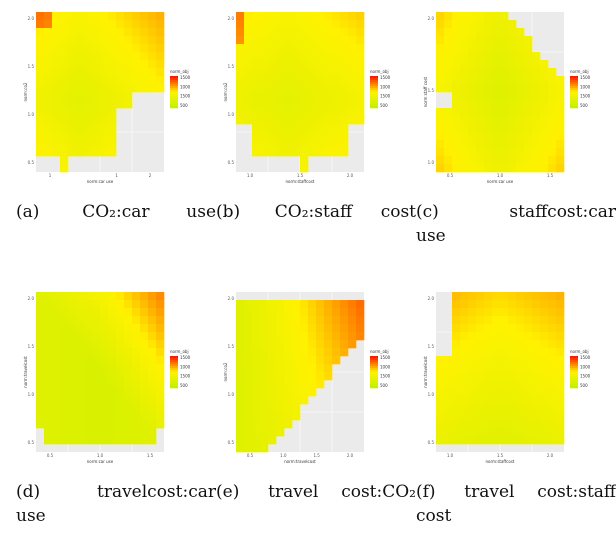 This screenshot has width=616, height=553. Describe the element at coordinates (316, 455) in the screenshot. I see `x-tick-label: 1.5` at that location.